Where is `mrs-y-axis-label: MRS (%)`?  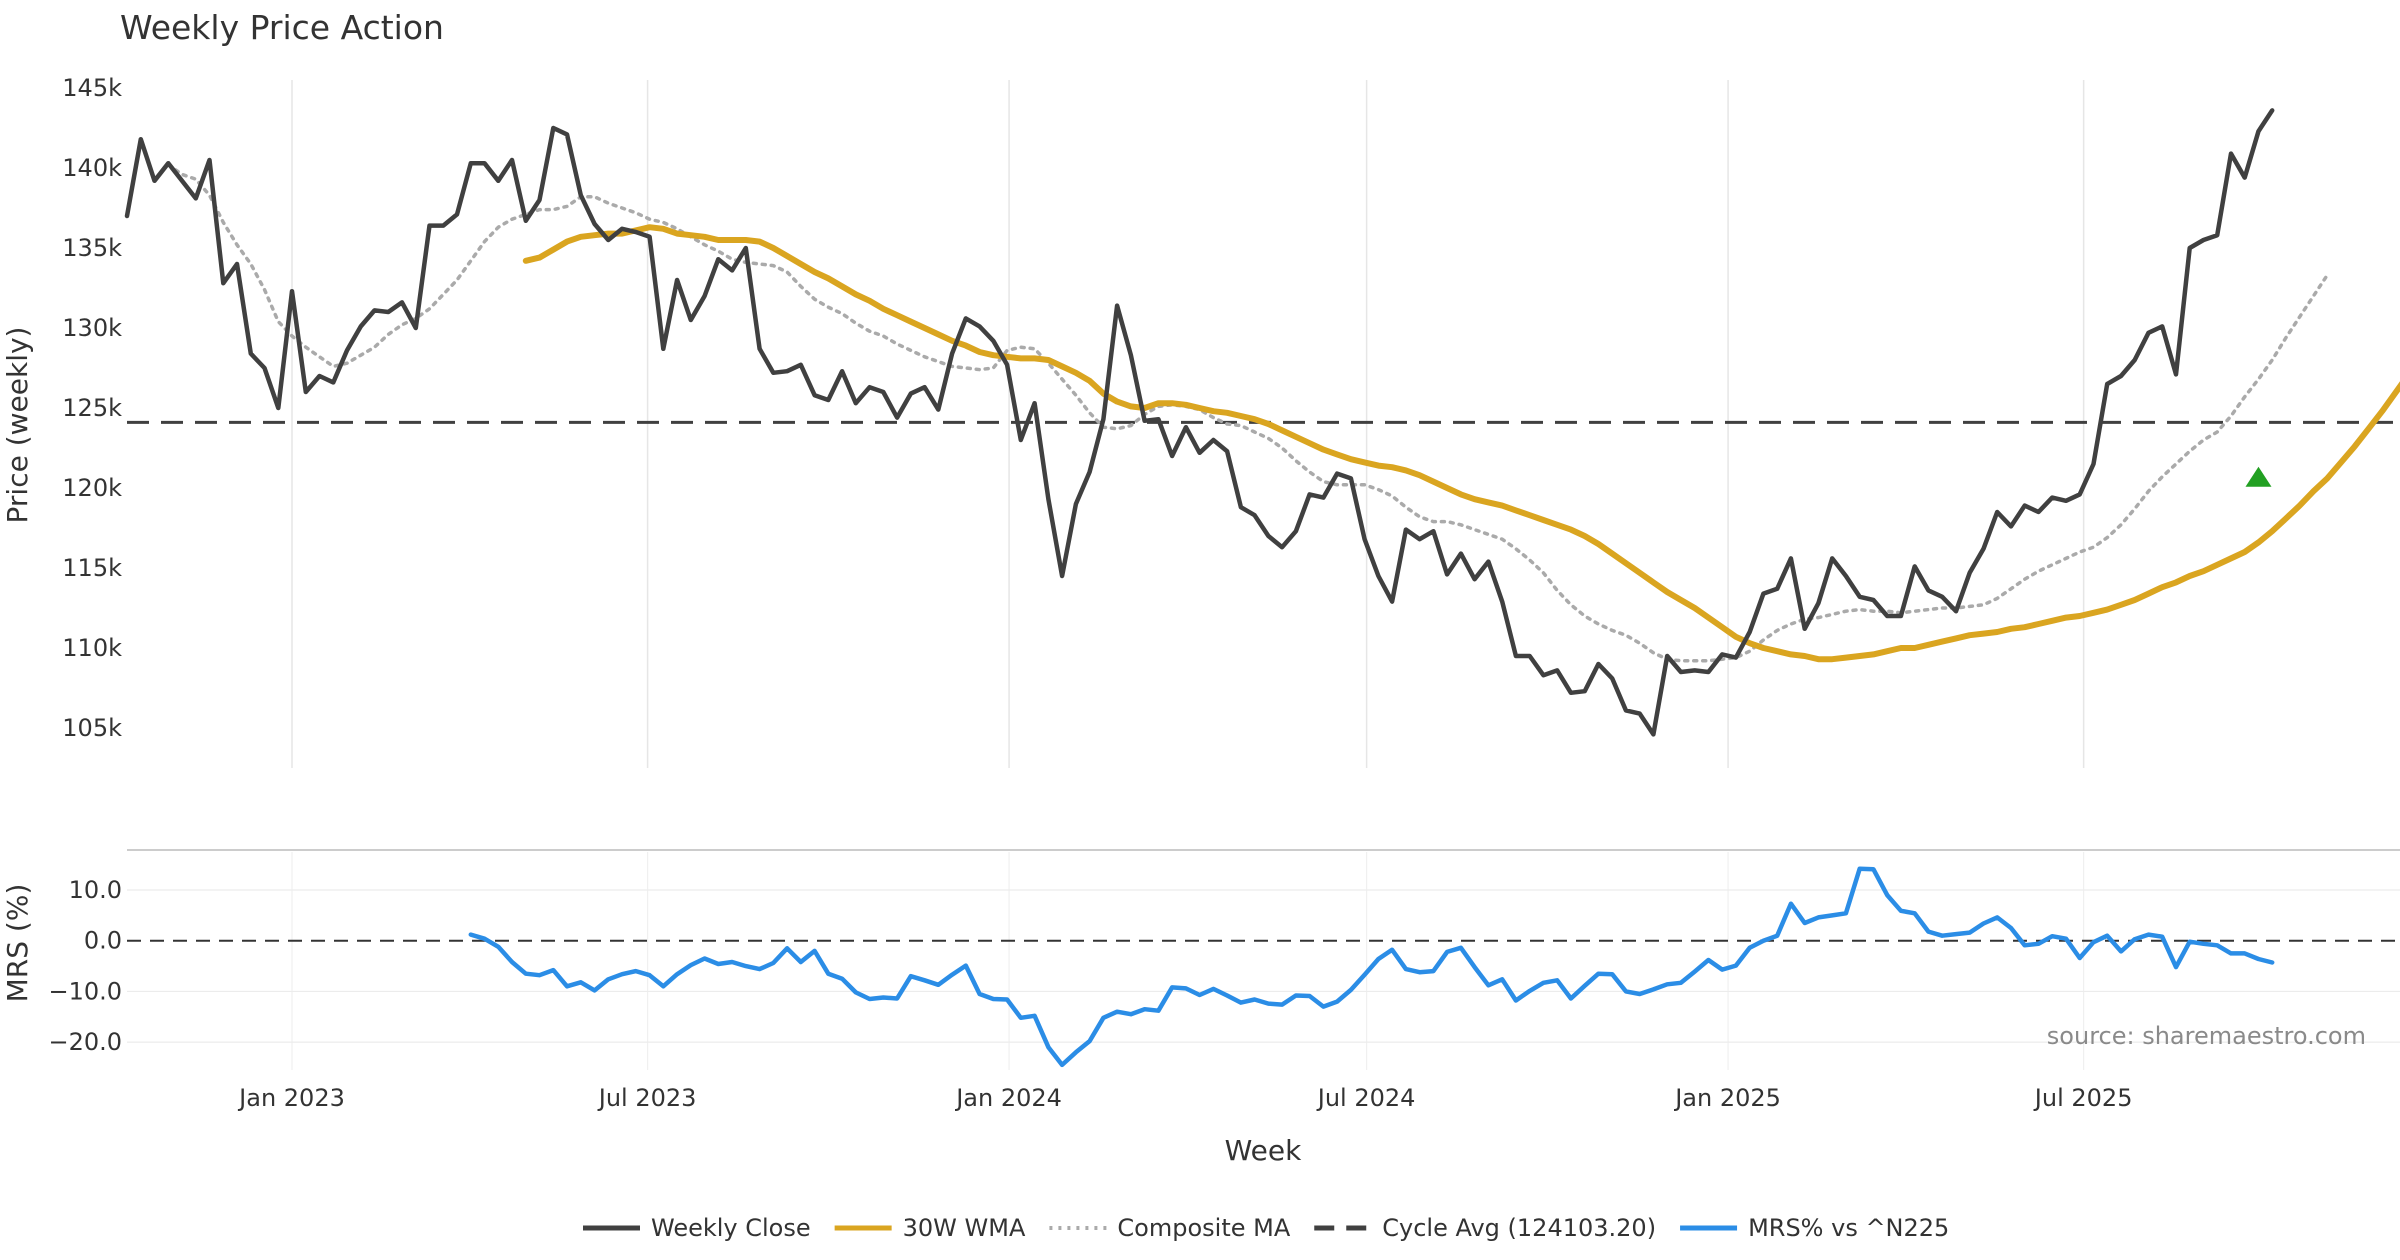
mrs-y-axis-label: MRS (%) is located at coordinates (17, 943).